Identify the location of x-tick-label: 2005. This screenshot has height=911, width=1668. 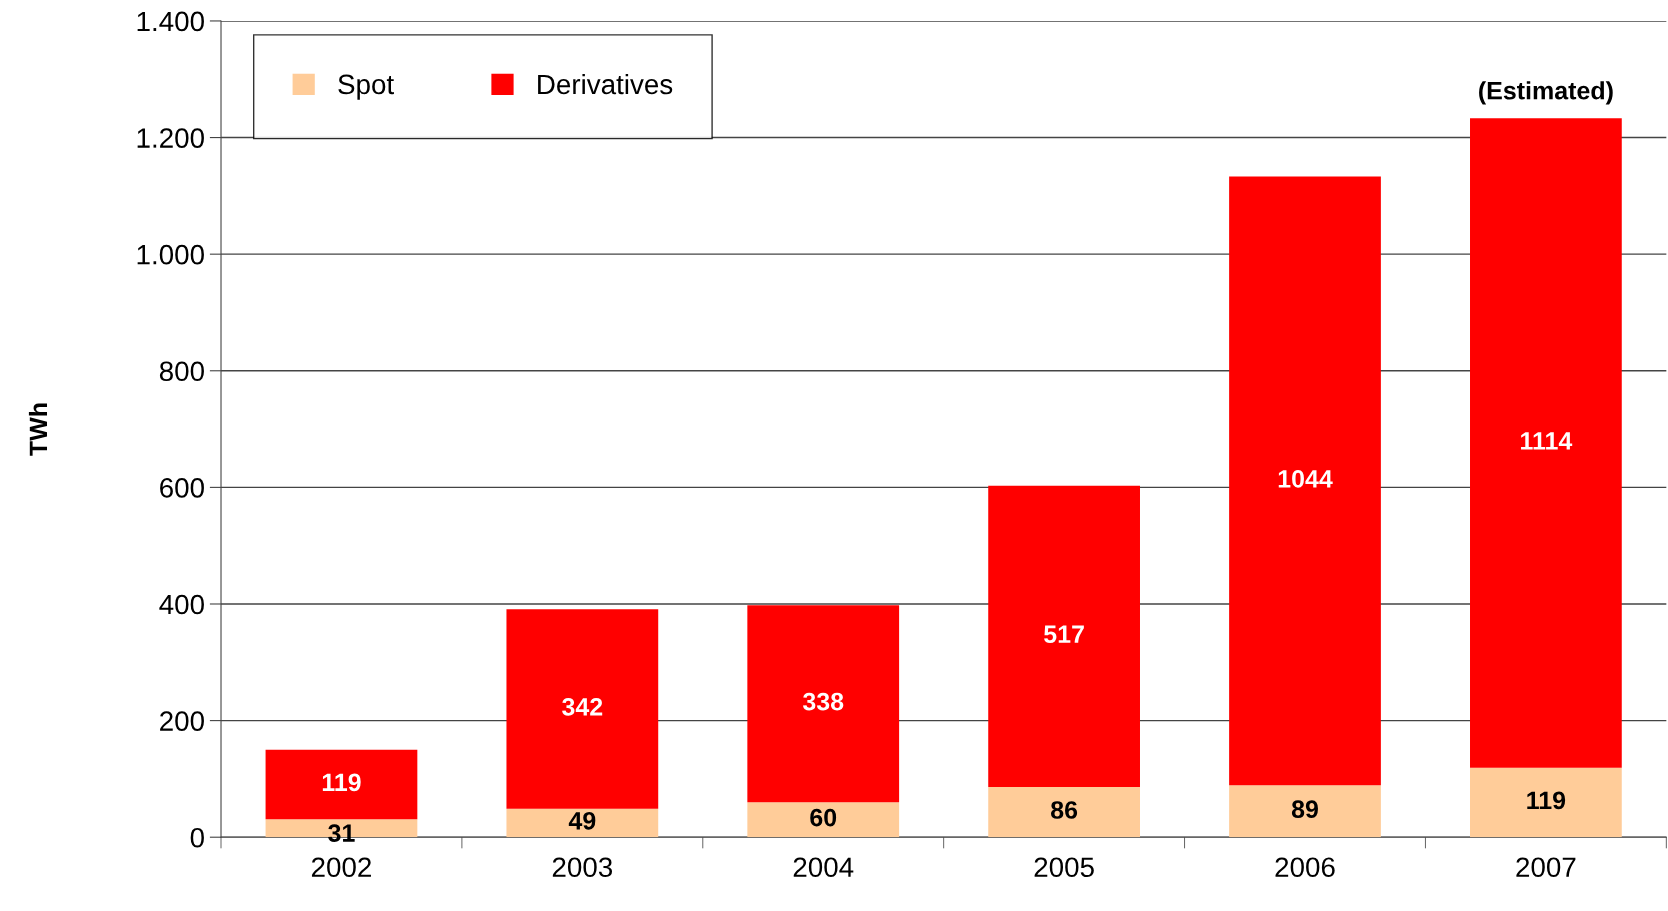
(1064, 867).